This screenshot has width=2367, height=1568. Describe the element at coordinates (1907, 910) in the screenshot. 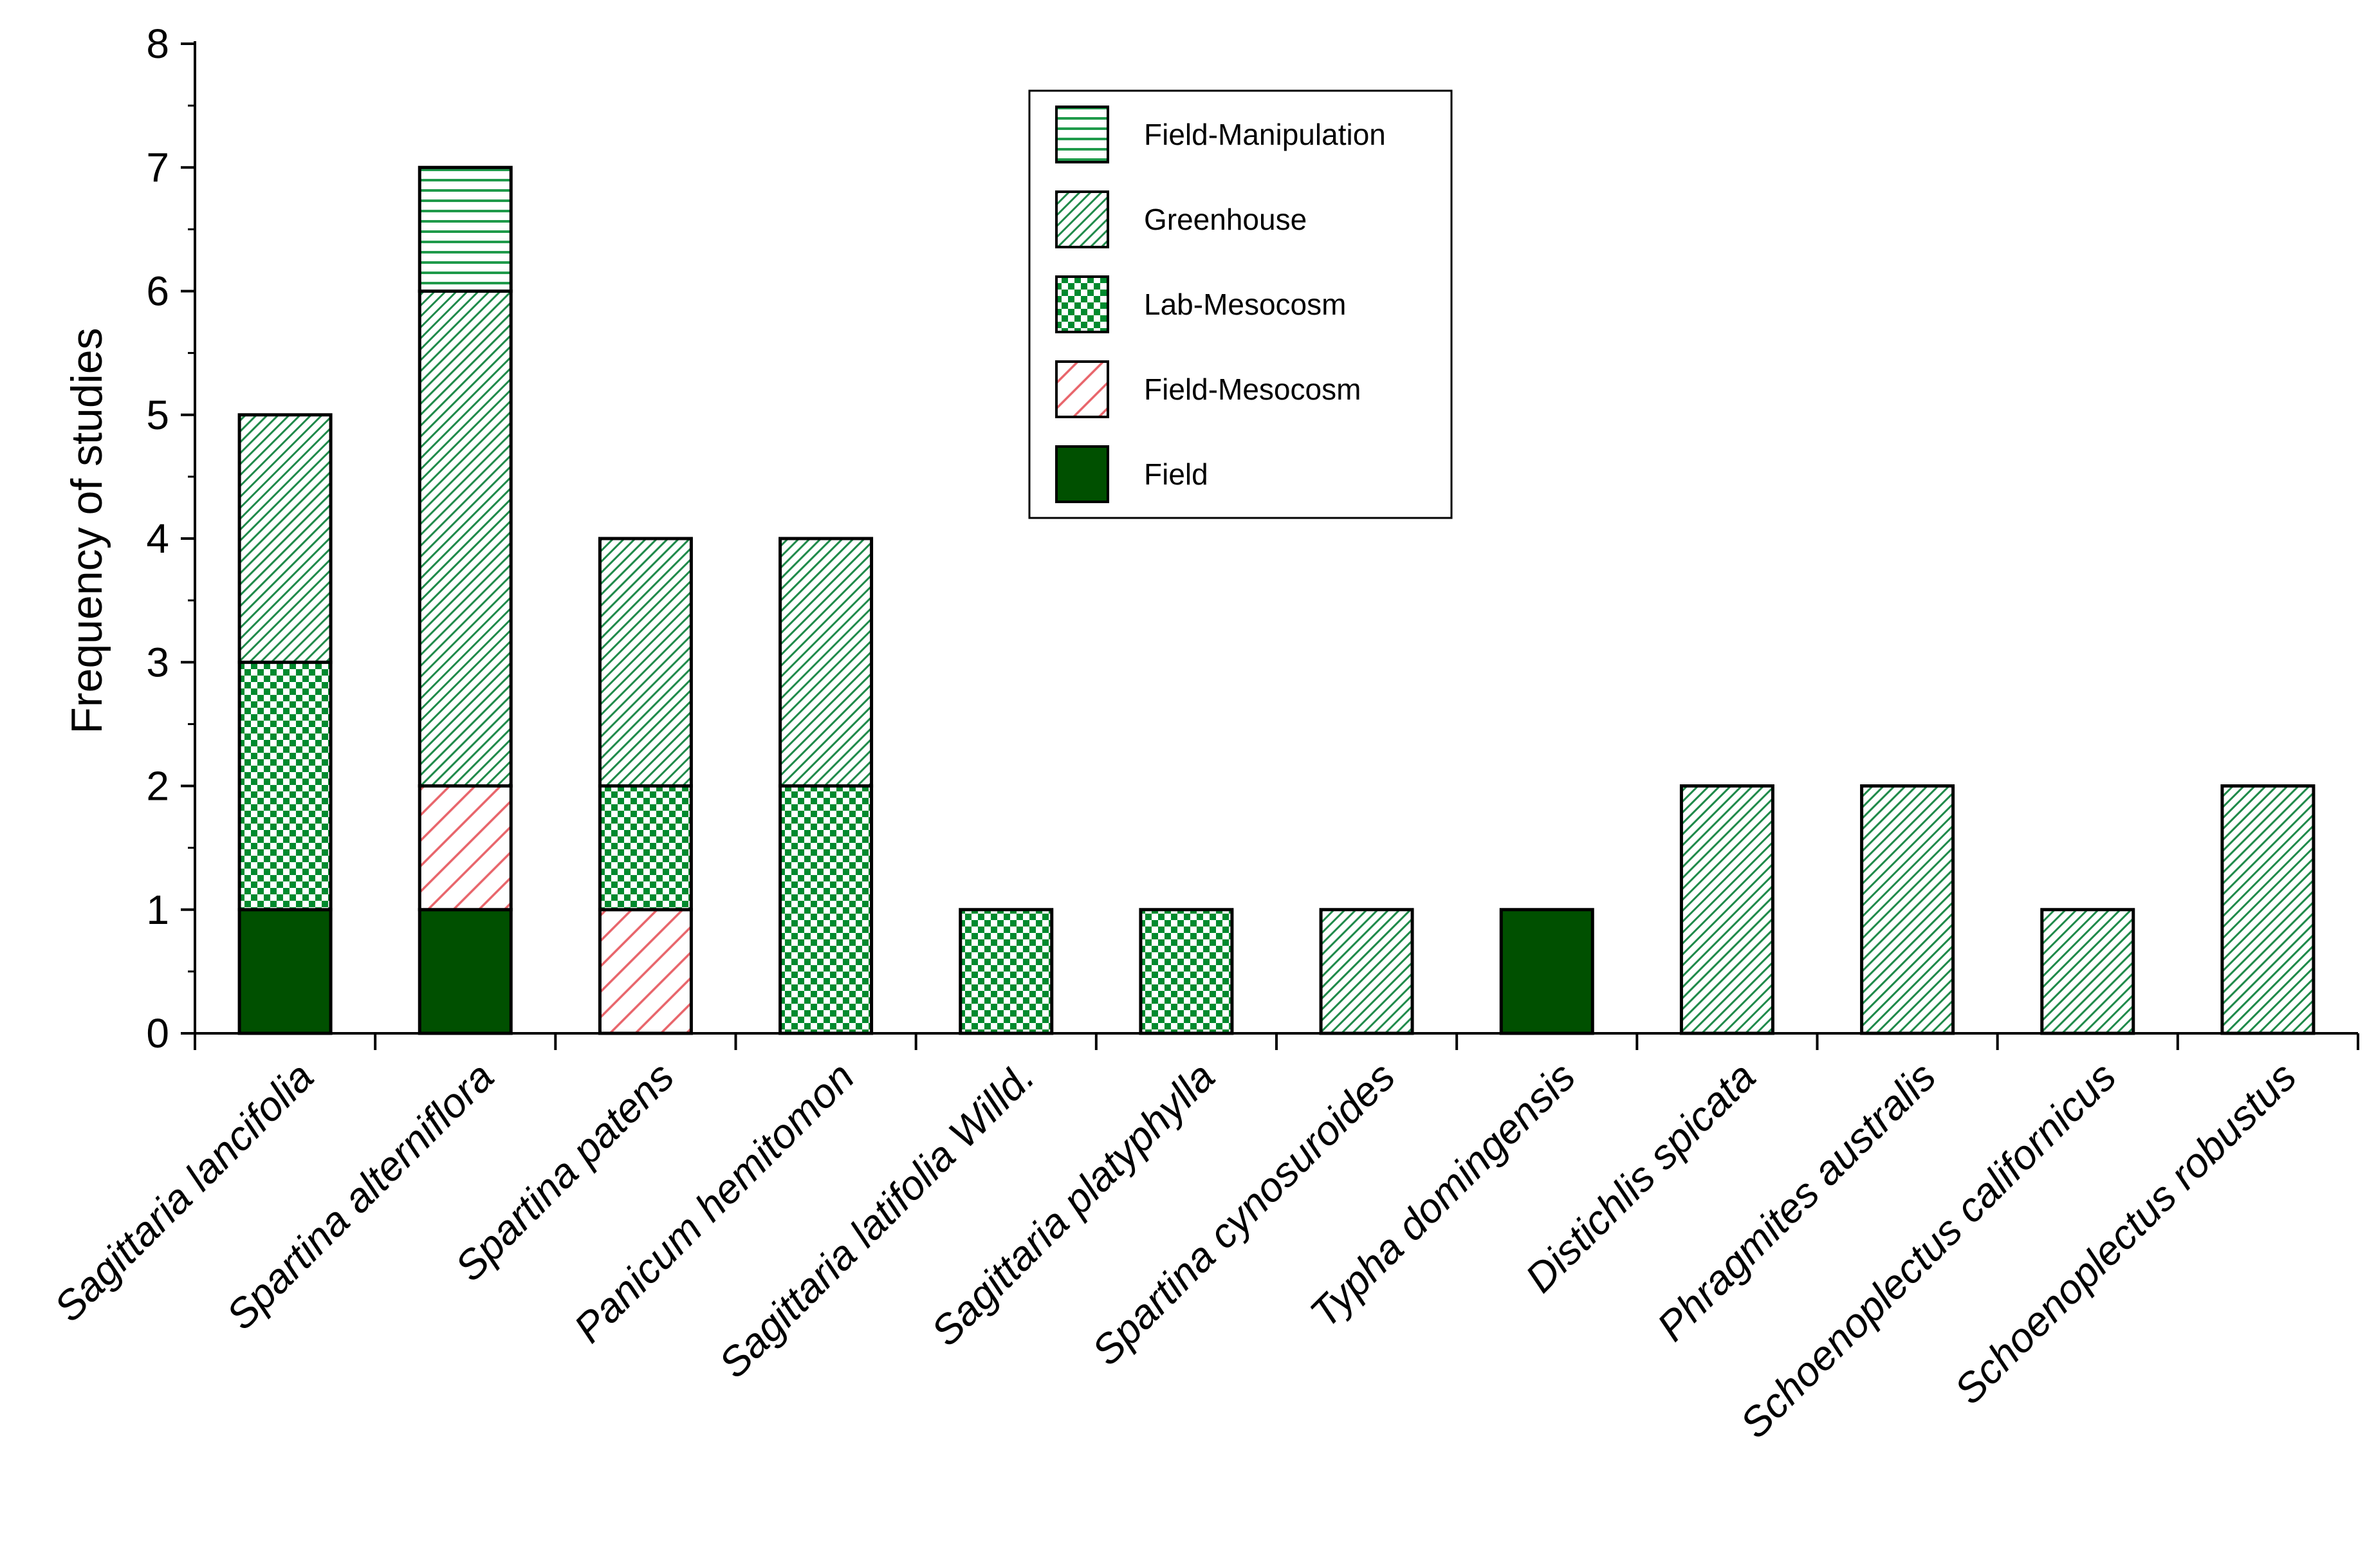

I see `bar-phragmites-australis-greenhouse` at that location.